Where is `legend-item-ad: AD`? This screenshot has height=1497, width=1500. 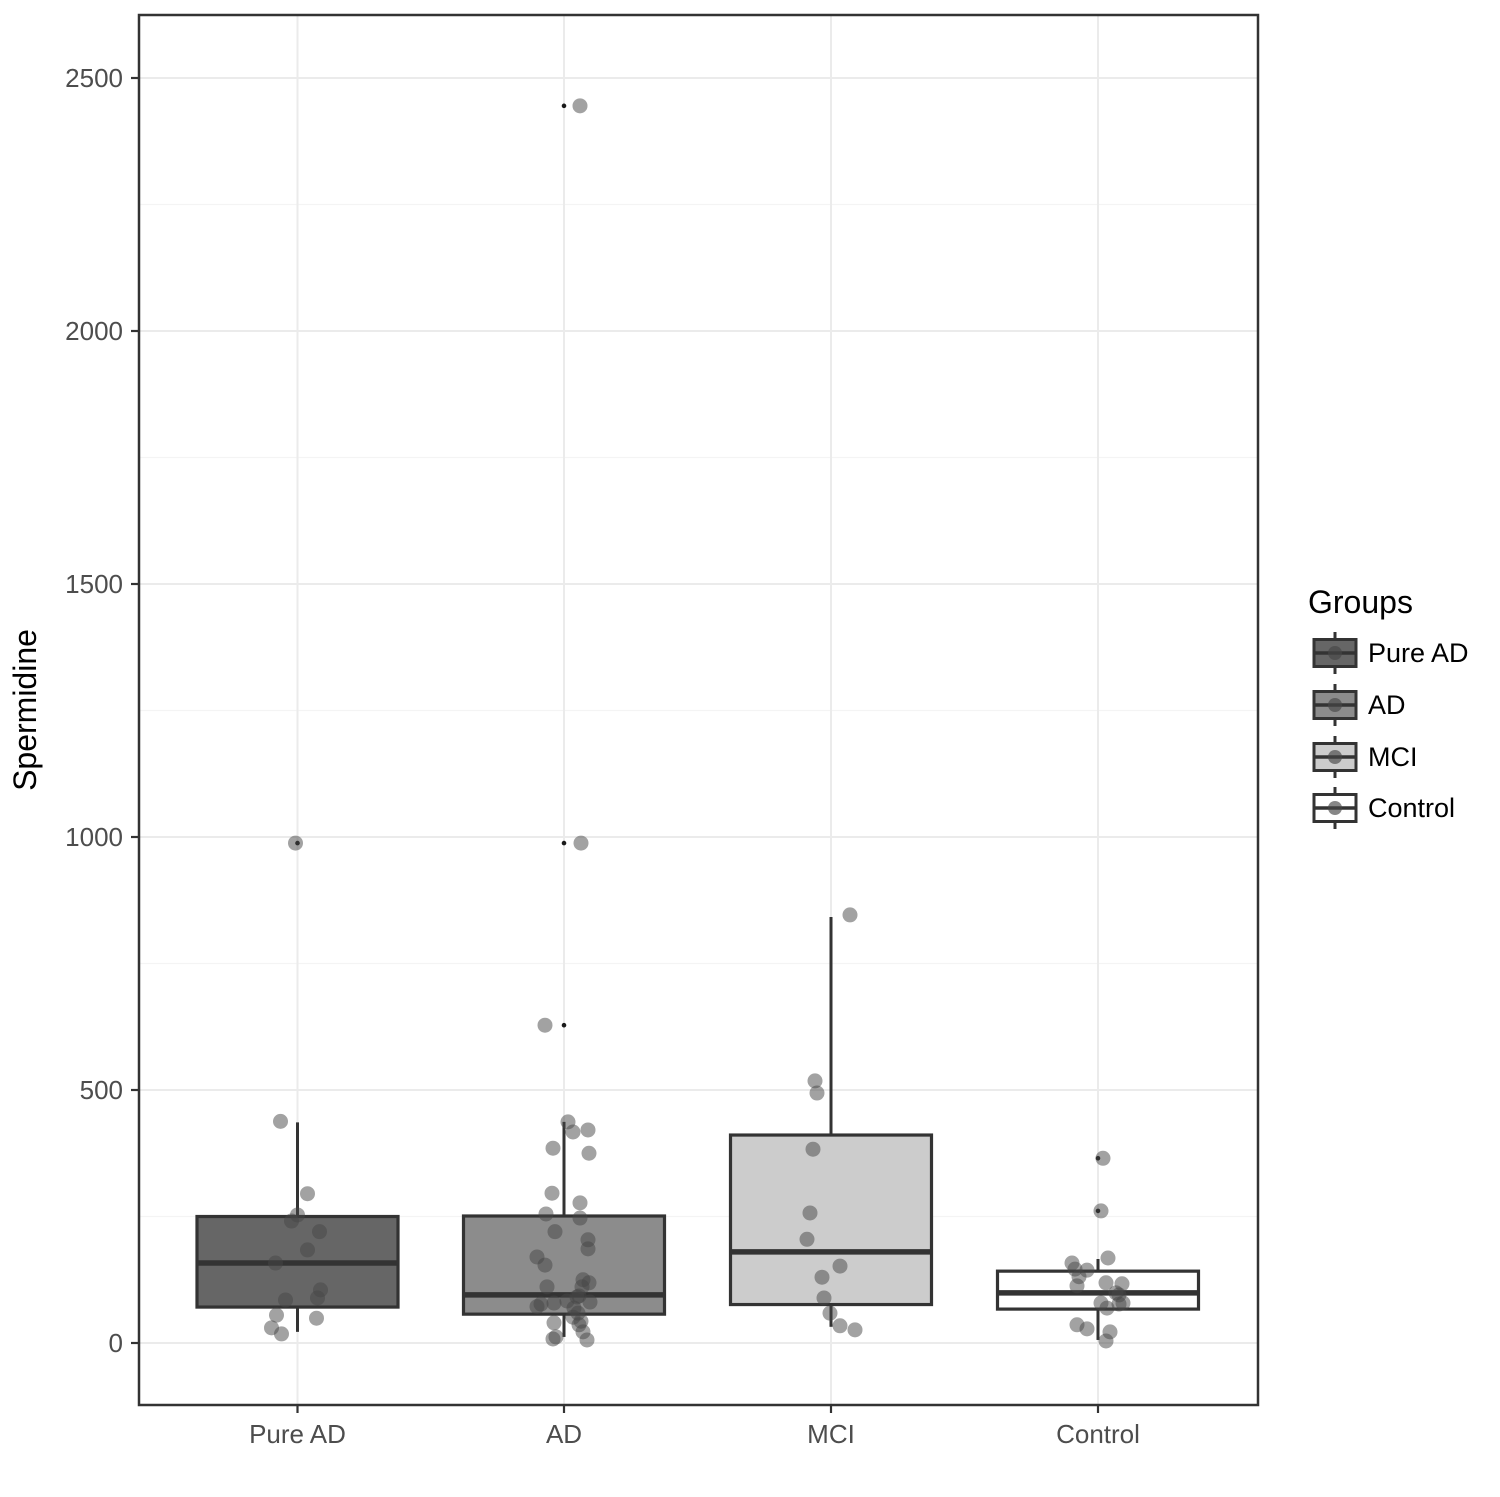 legend-item-ad: AD is located at coordinates (1359, 705).